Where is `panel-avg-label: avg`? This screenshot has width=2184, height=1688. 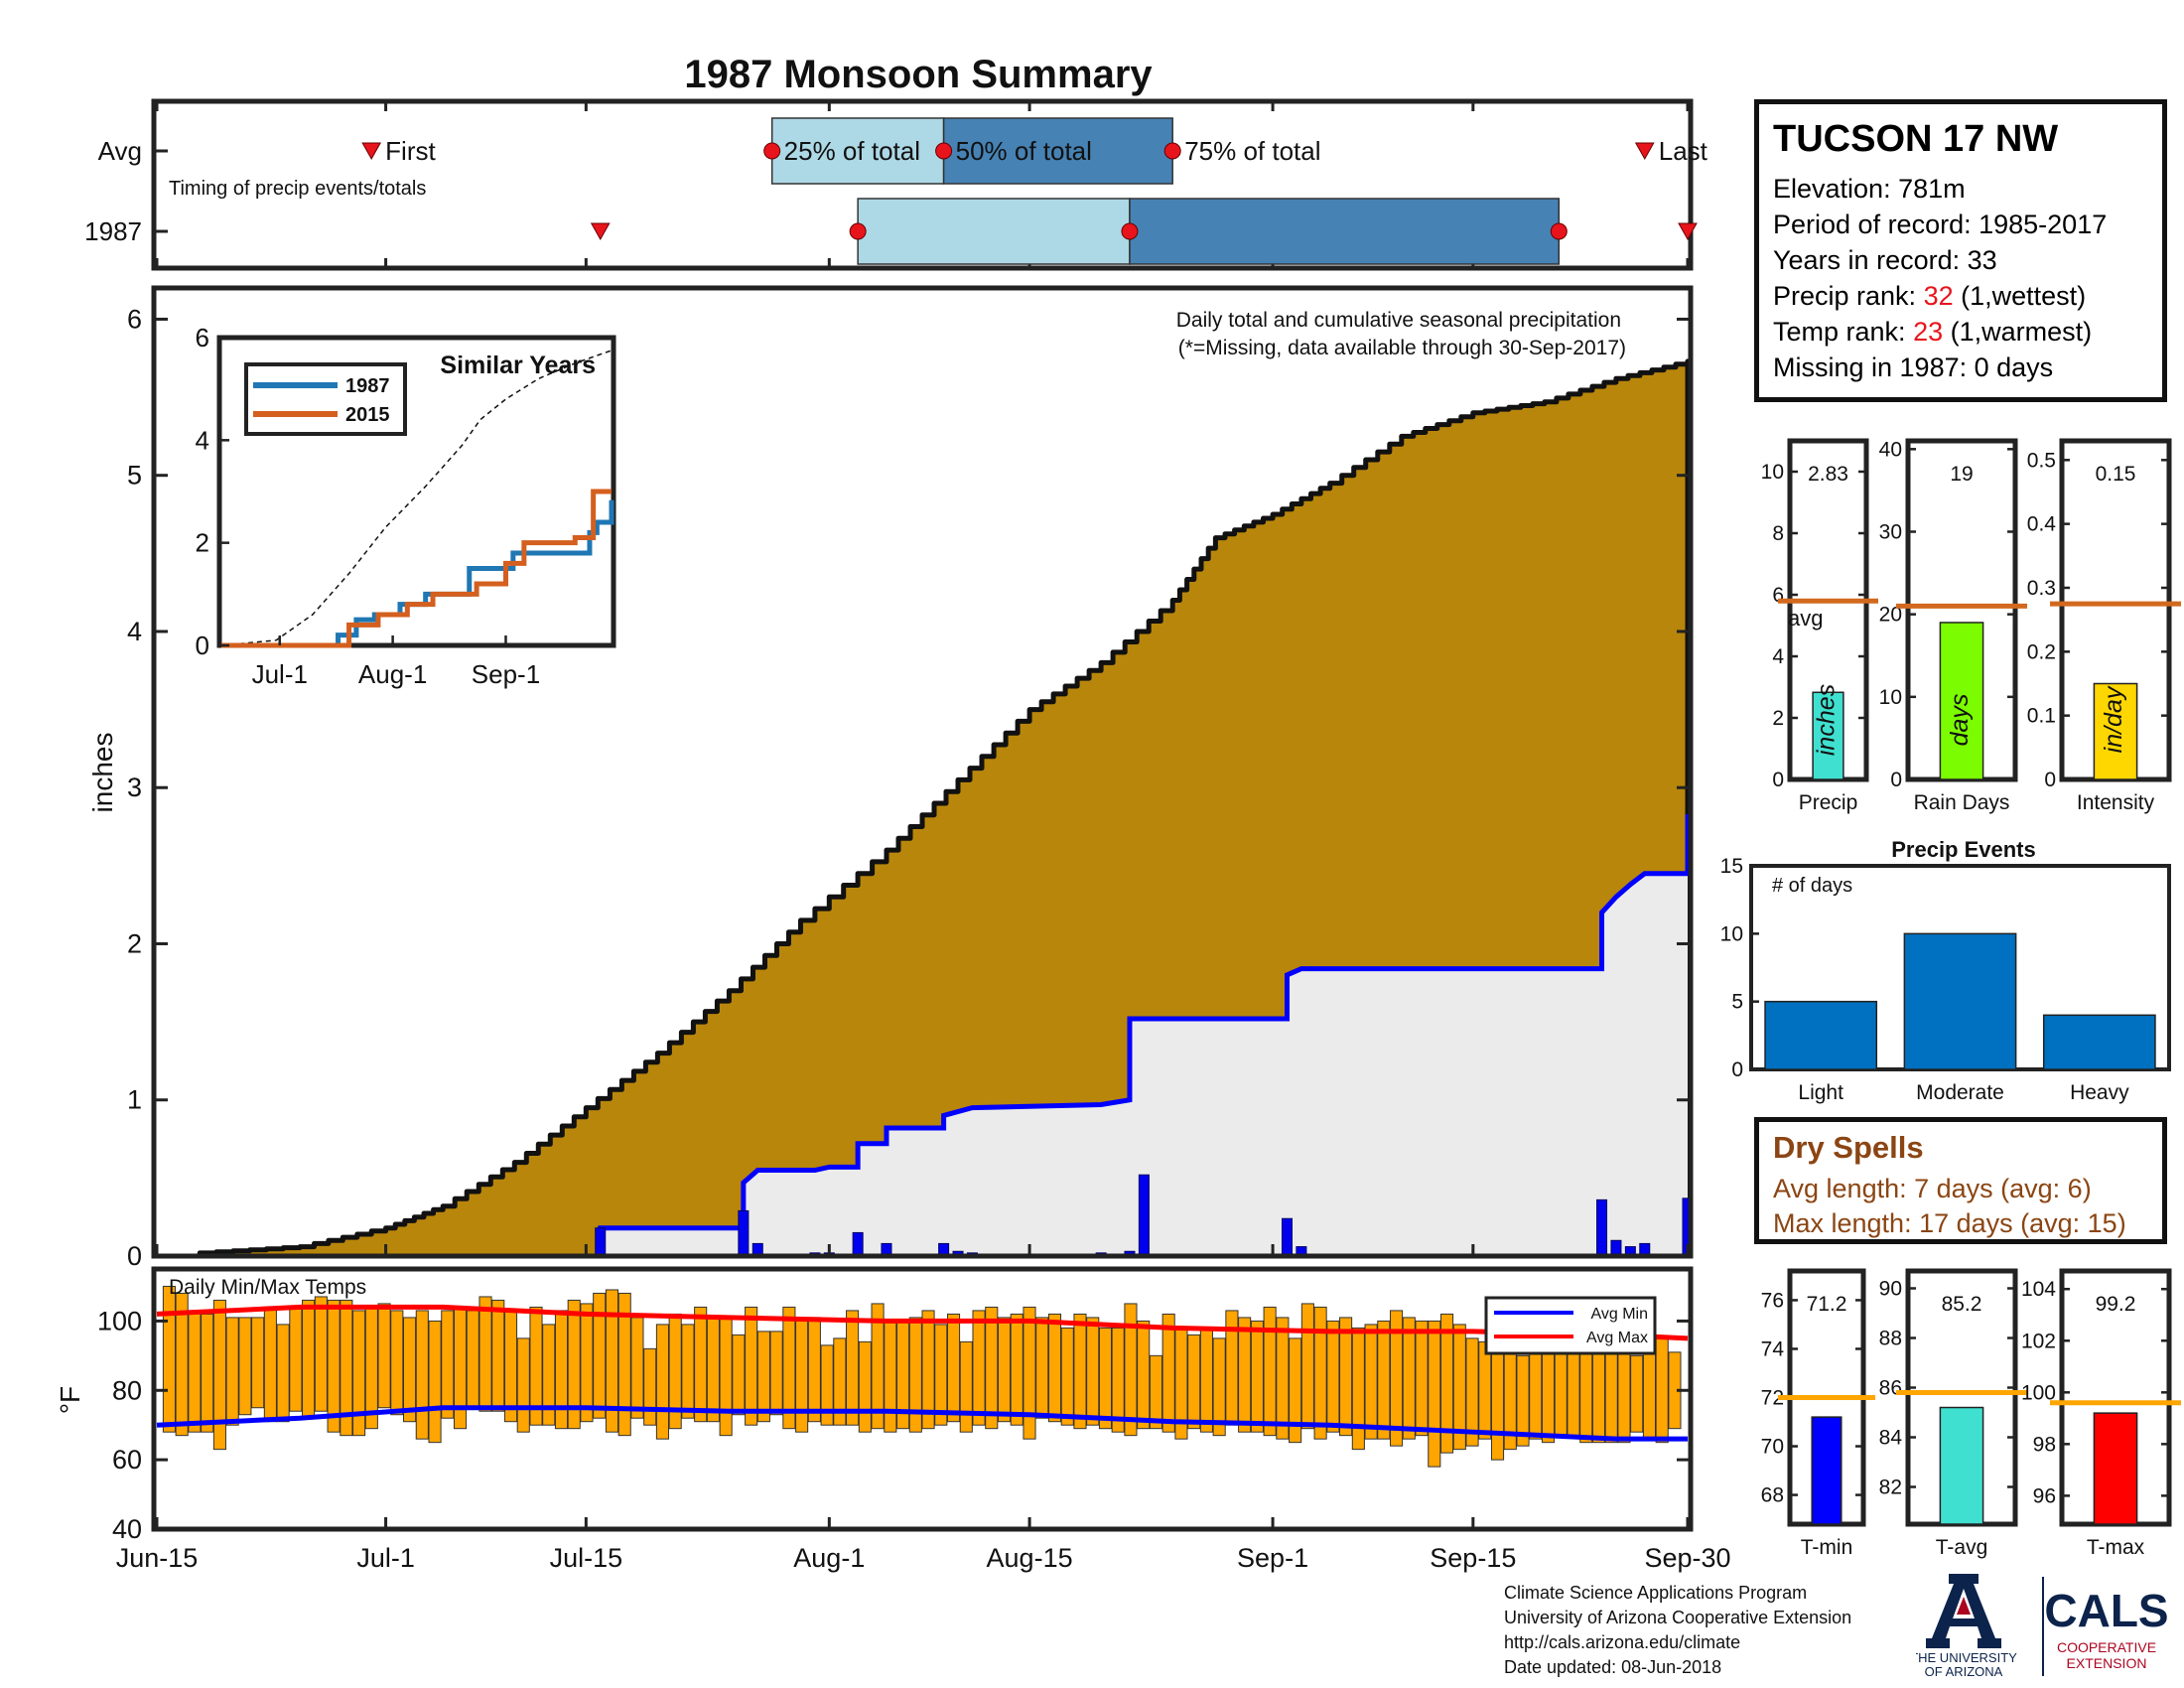 panel-avg-label: avg is located at coordinates (1805, 618).